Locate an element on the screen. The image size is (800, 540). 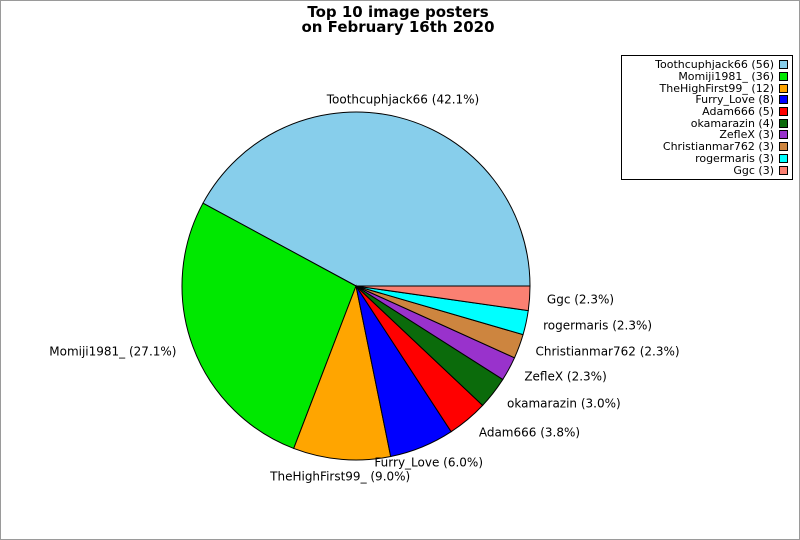
legend-label: TheHighFirst99_ (12) is located at coordinates (716, 88).